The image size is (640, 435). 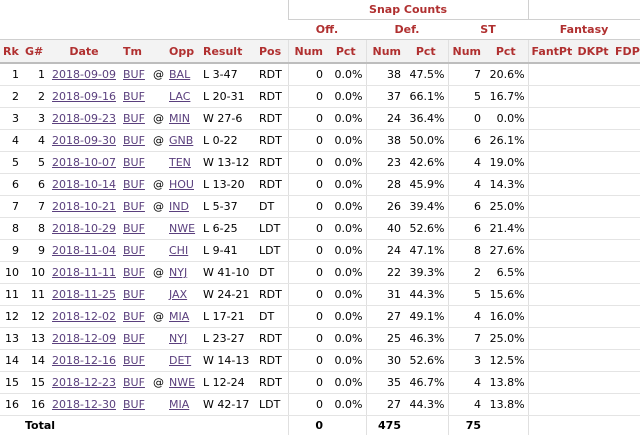 What do you see at coordinates (180, 360) in the screenshot?
I see `opponent-link: DET` at bounding box center [180, 360].